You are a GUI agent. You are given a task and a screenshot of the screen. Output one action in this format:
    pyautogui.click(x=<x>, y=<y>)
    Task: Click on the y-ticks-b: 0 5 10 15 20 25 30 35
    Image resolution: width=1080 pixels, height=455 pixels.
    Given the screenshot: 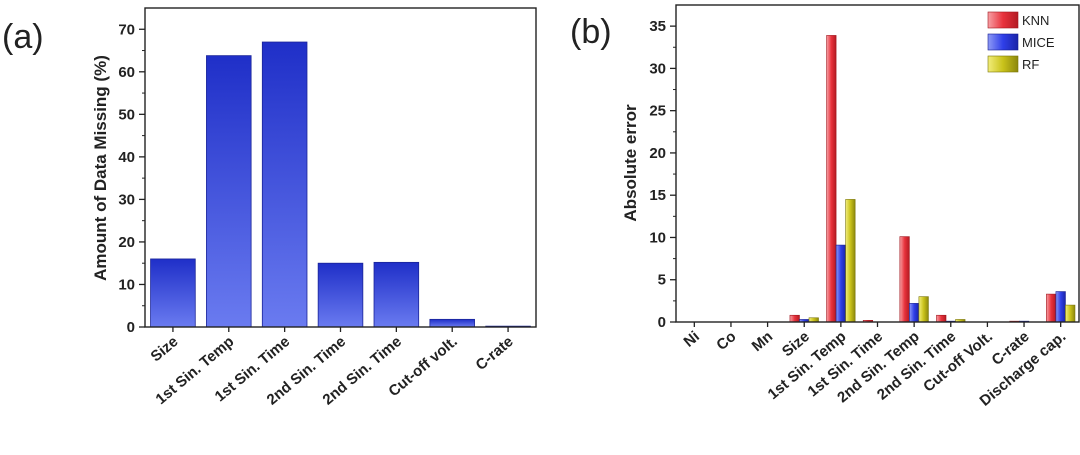 What is the action you would take?
    pyautogui.click(x=662, y=174)
    